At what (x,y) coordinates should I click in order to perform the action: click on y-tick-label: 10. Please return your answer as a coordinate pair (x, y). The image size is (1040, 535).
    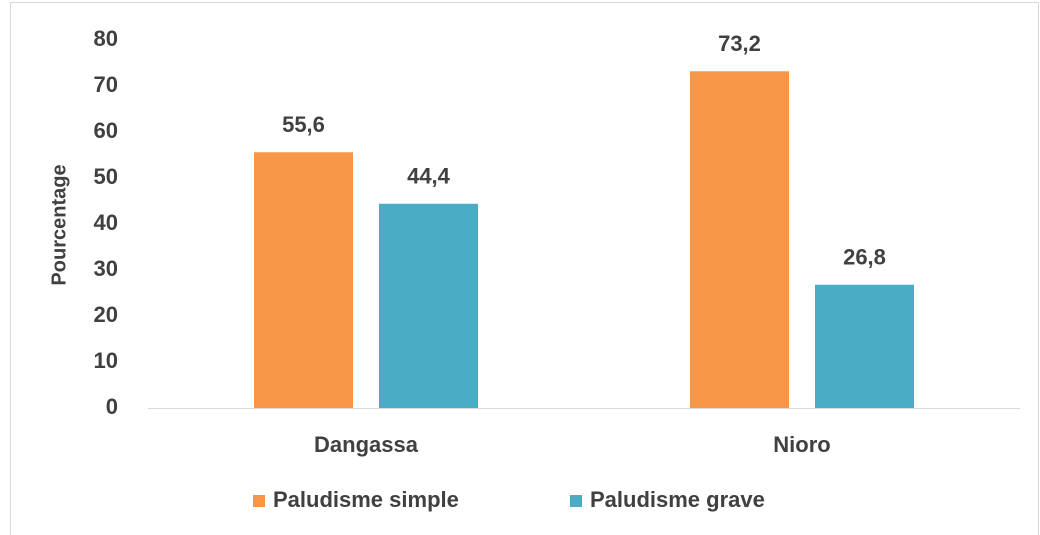
    Looking at the image, I should click on (106, 360).